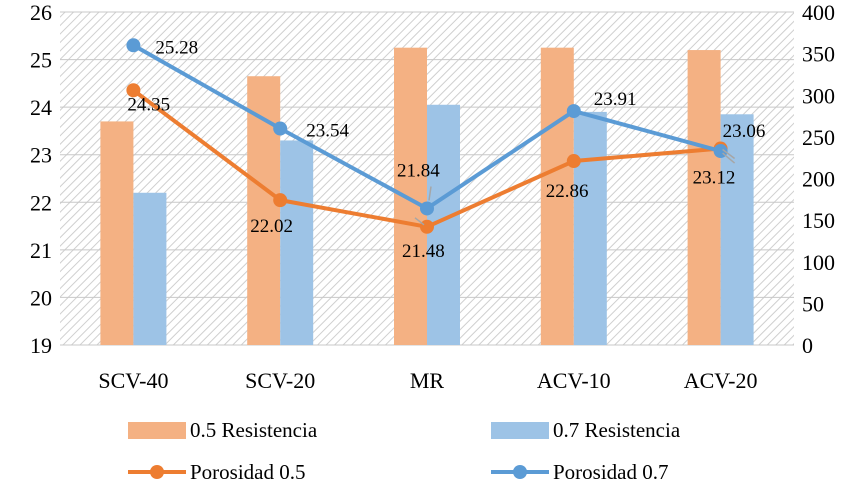  I want to click on category-label: ACV-20, so click(721, 380).